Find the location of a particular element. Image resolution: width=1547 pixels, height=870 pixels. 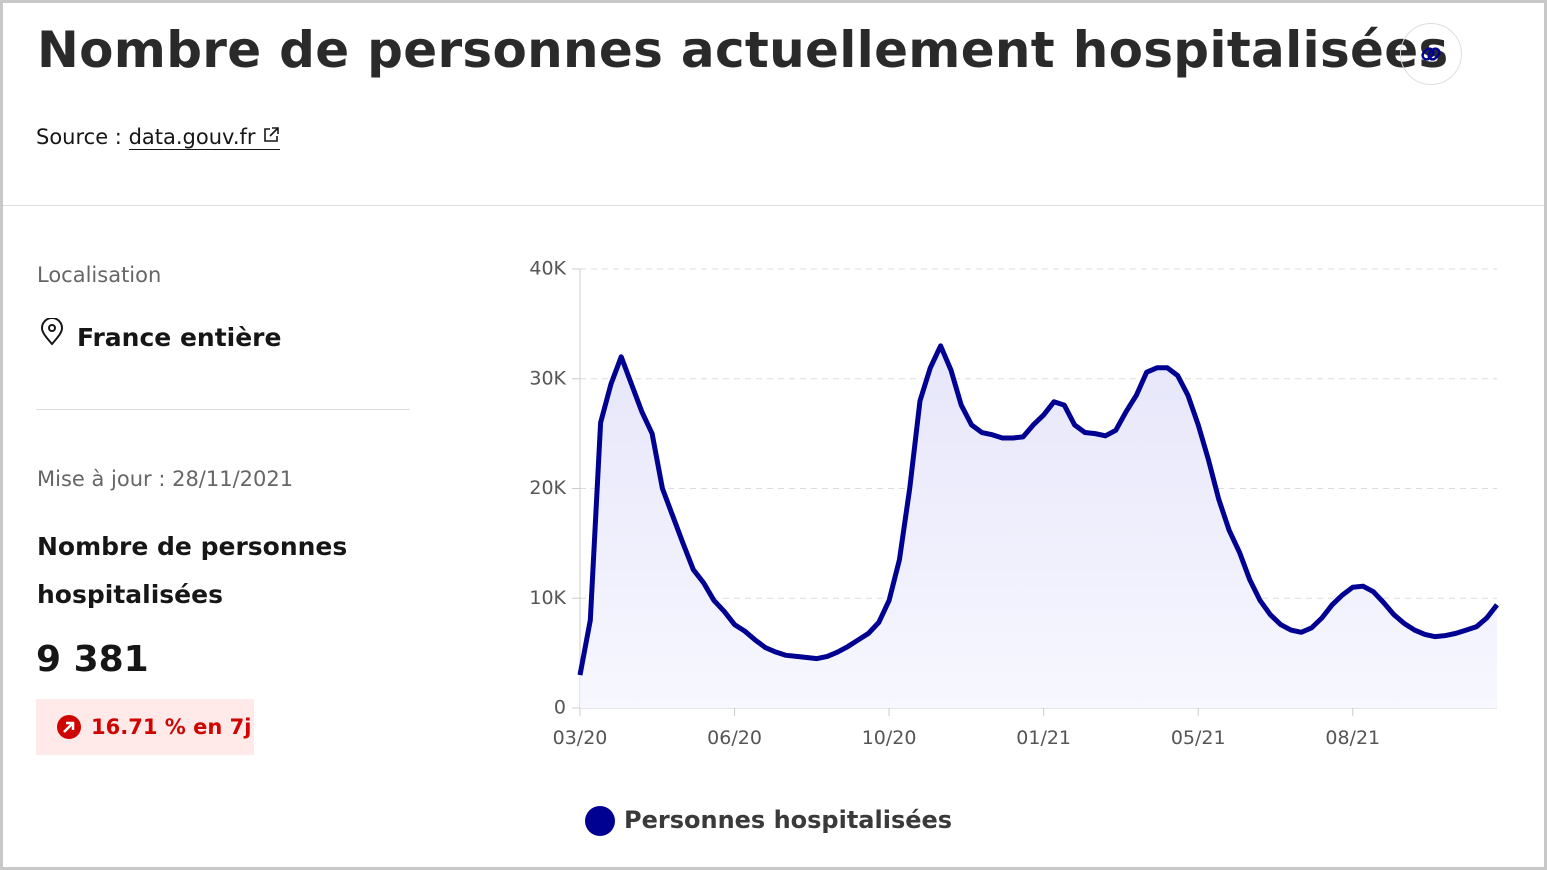

location-label: Localisation is located at coordinates (99, 275).